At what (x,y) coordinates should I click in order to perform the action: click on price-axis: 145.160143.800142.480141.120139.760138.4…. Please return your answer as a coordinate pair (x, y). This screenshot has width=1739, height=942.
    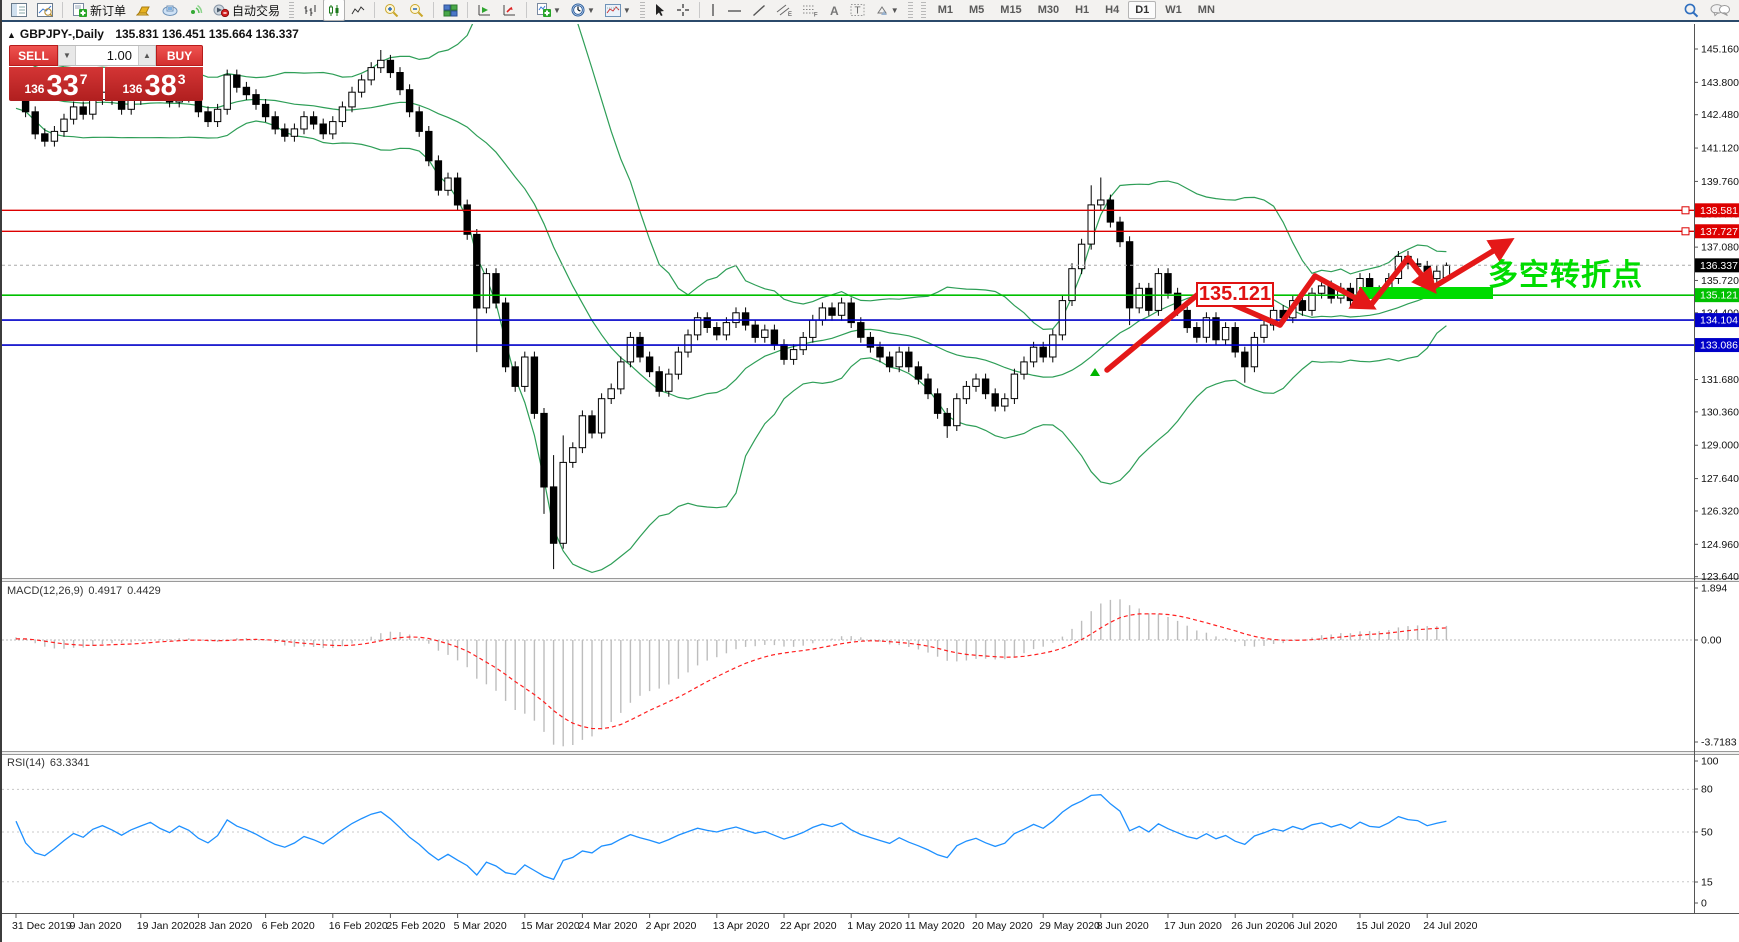
    Looking at the image, I should click on (1716, 477).